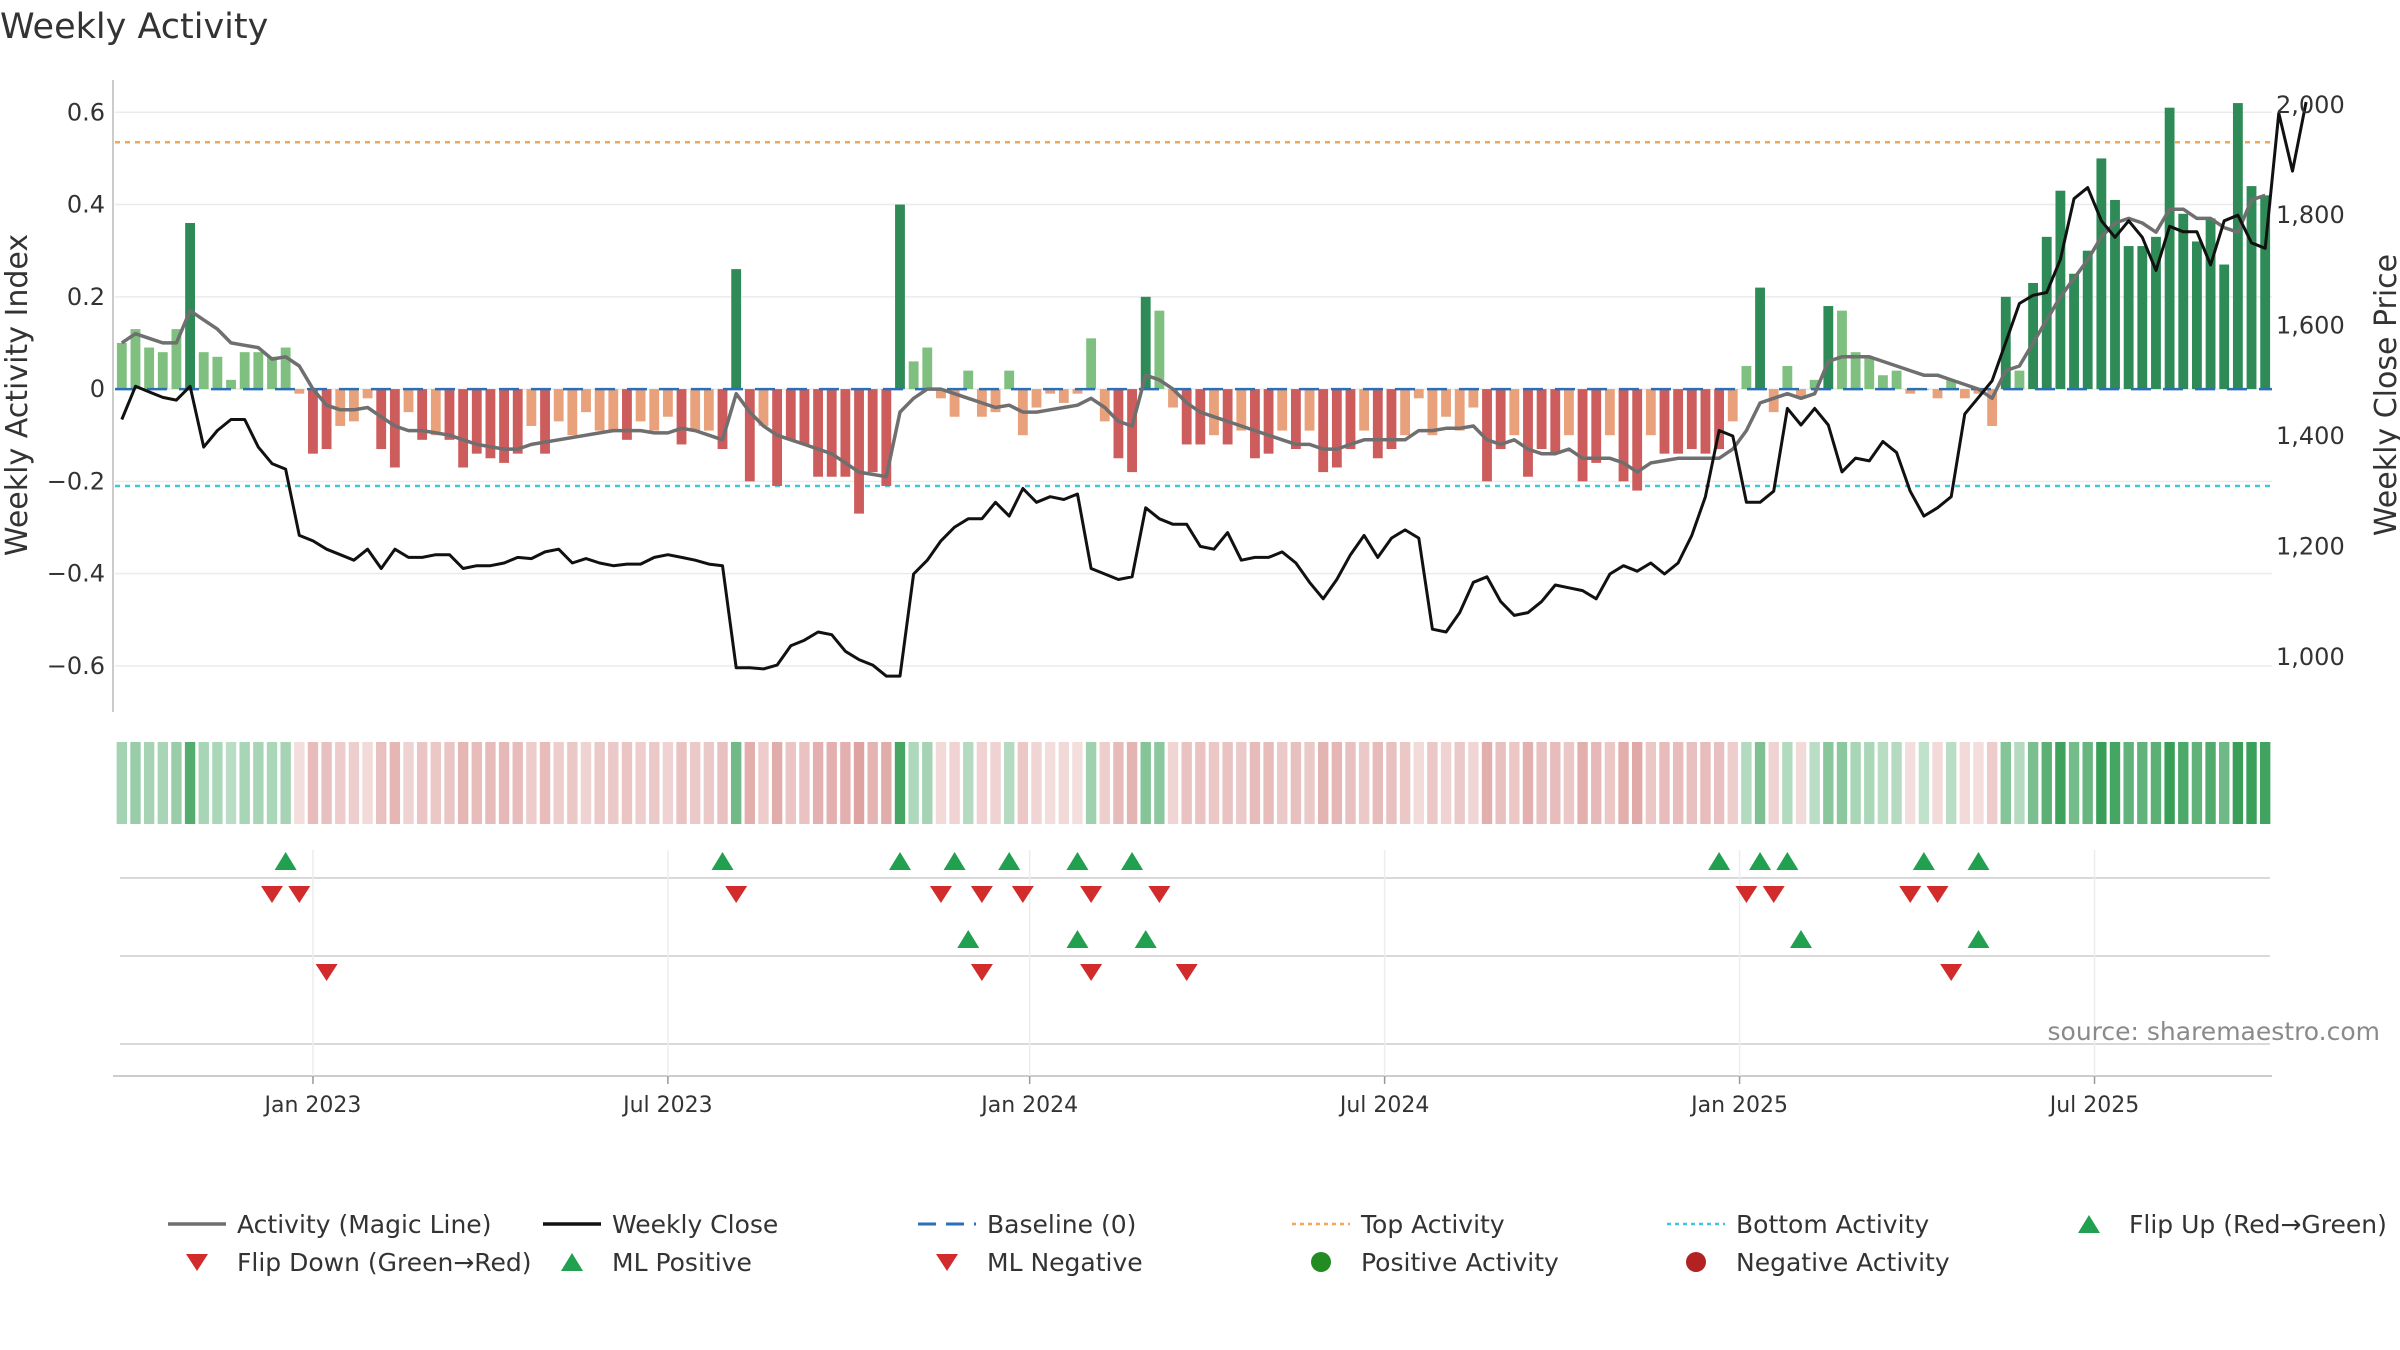 The height and width of the screenshot is (1350, 2400). Describe the element at coordinates (695, 1224) in the screenshot. I see `legend-label: Weekly Close` at that location.